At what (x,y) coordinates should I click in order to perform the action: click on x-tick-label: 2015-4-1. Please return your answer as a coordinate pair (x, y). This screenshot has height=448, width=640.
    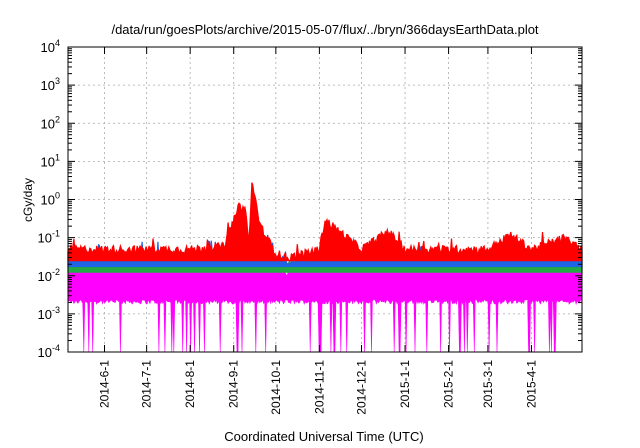
    Looking at the image, I should click on (531, 384).